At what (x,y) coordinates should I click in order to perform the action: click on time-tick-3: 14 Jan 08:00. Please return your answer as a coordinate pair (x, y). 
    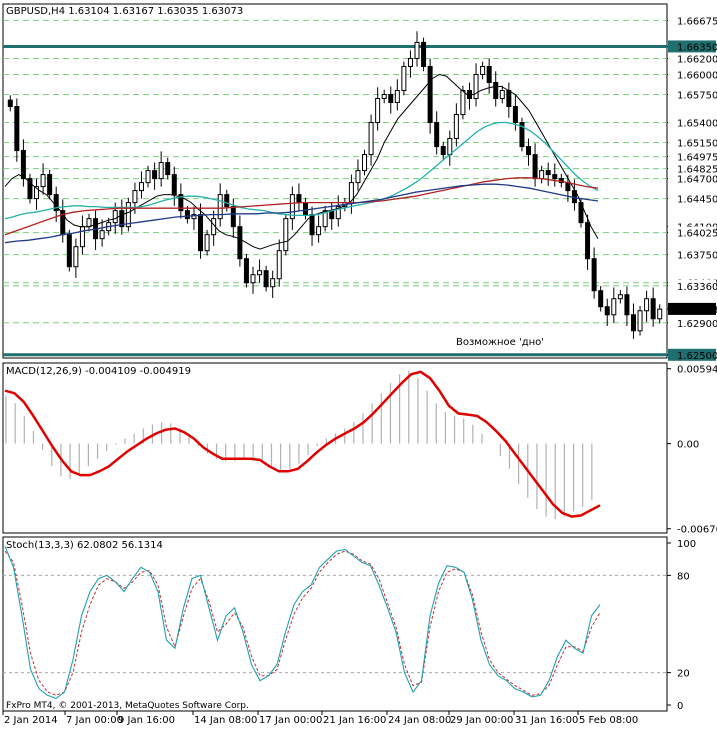
    Looking at the image, I should click on (224, 718).